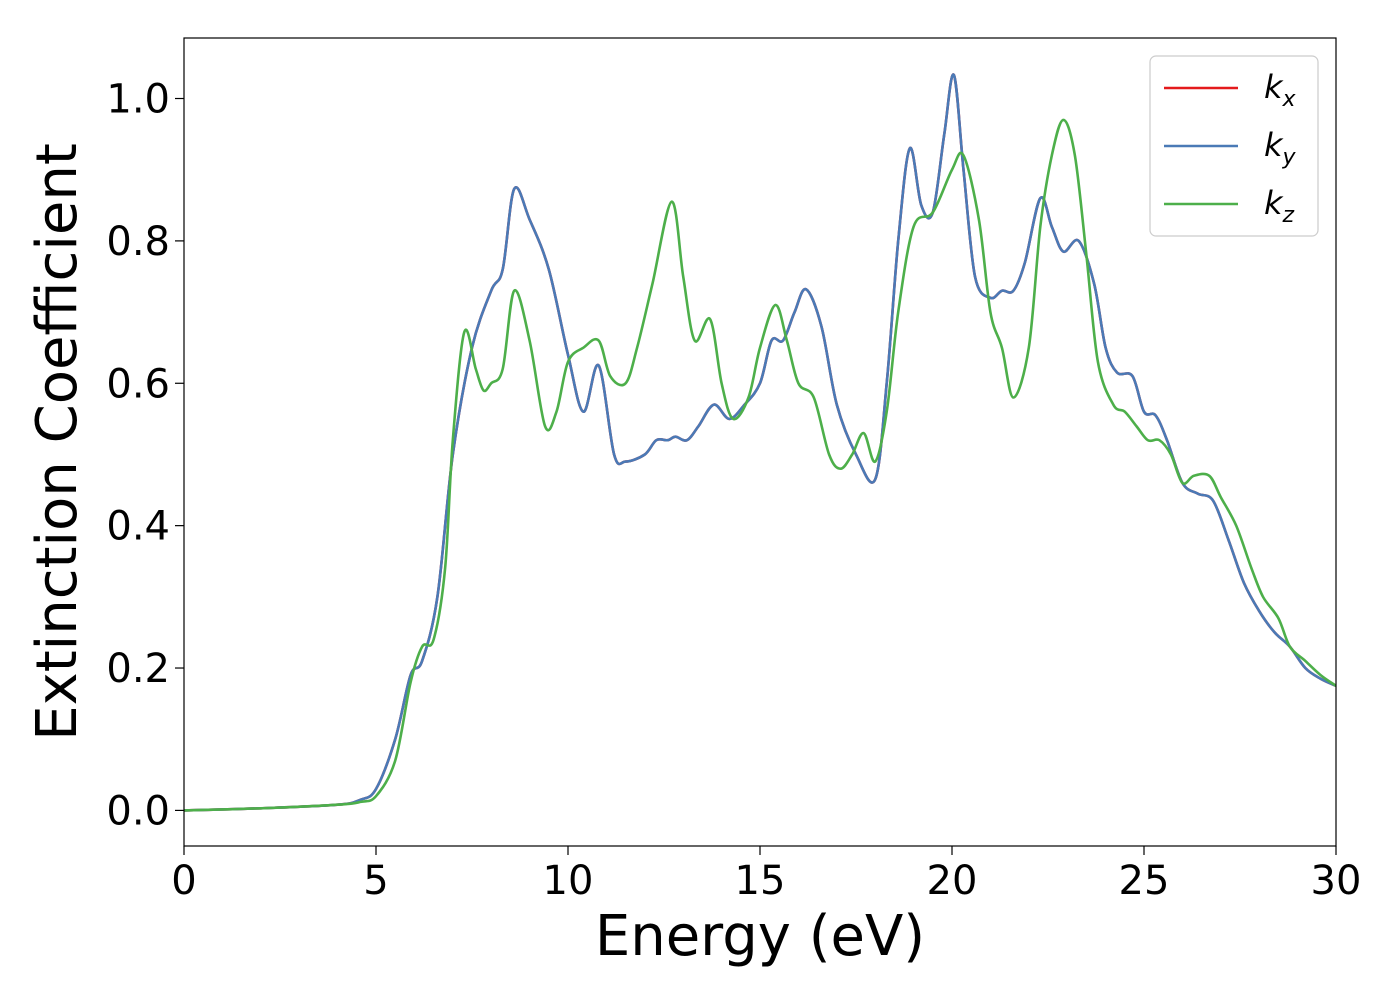 This screenshot has height=1000, width=1400. Describe the element at coordinates (138, 527) in the screenshot. I see `y-tick-label: 0.4` at that location.